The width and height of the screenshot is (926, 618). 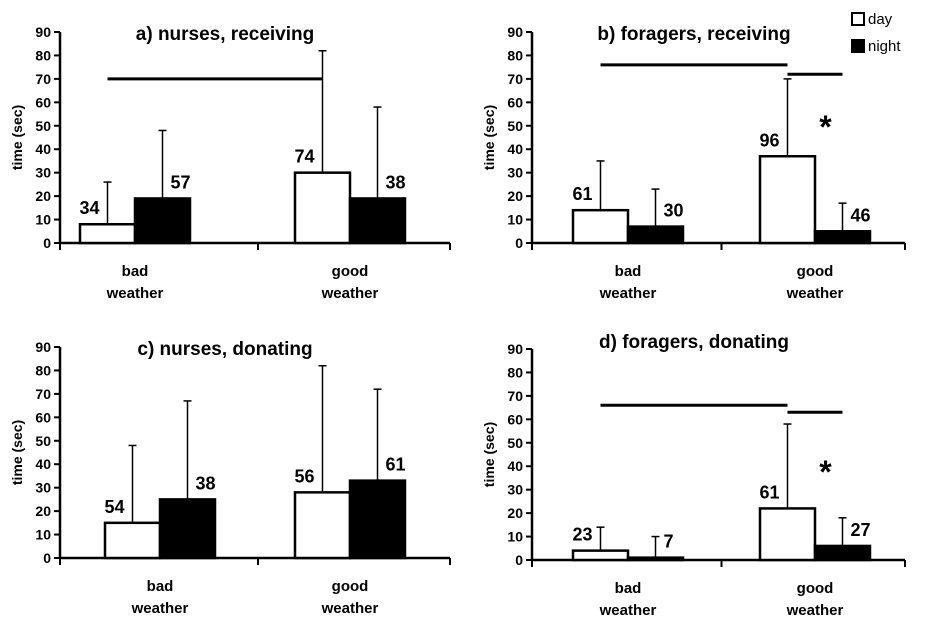 I want to click on legend-swatch-night, so click(x=858, y=46).